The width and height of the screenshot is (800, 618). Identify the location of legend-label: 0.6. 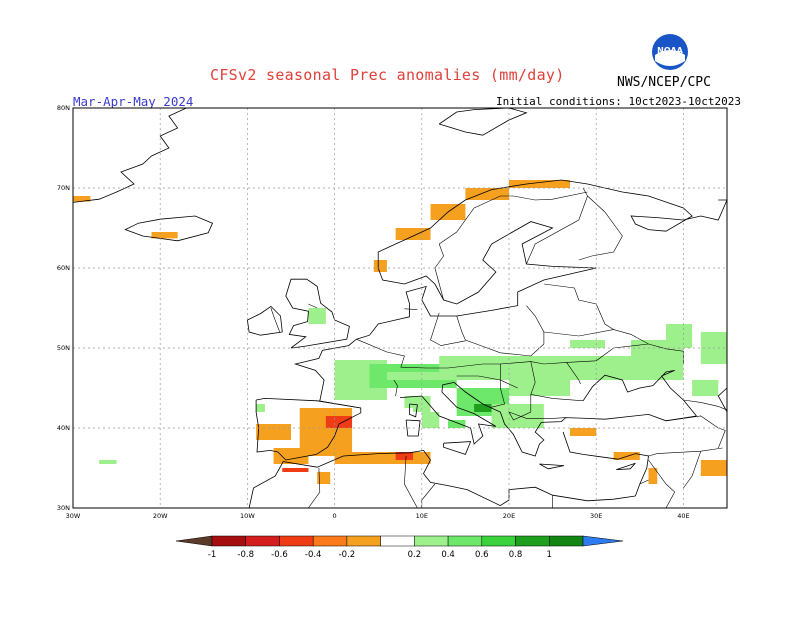
(482, 555).